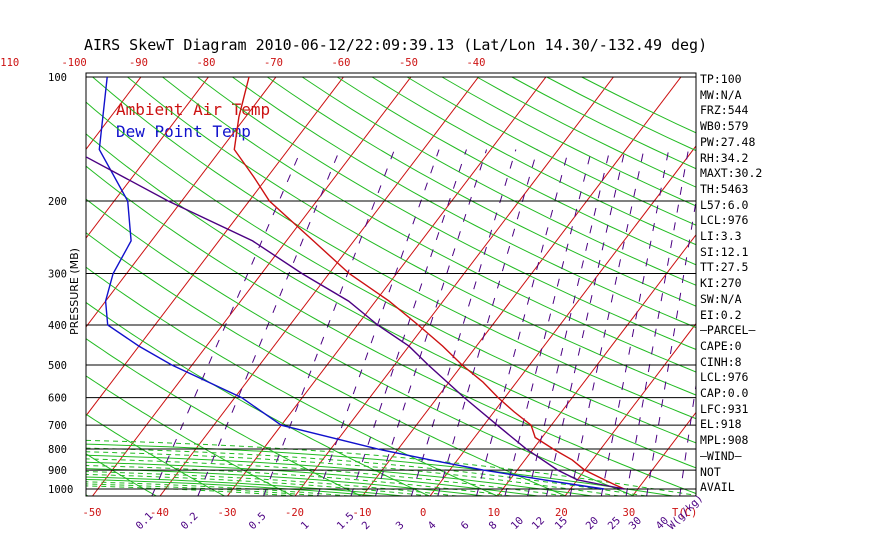 The width and height of the screenshot is (870, 560). What do you see at coordinates (728, 141) in the screenshot?
I see `stat-item: PW:27.48` at bounding box center [728, 141].